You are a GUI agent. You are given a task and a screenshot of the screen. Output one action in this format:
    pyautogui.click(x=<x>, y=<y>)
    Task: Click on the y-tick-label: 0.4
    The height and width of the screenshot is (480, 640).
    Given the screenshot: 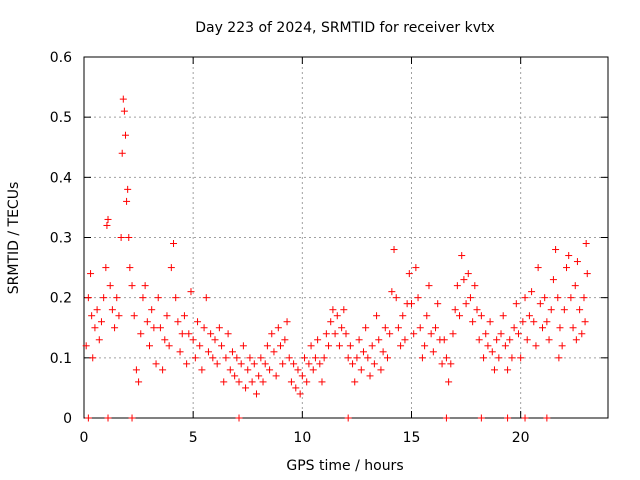 What is the action you would take?
    pyautogui.click(x=61, y=178)
    